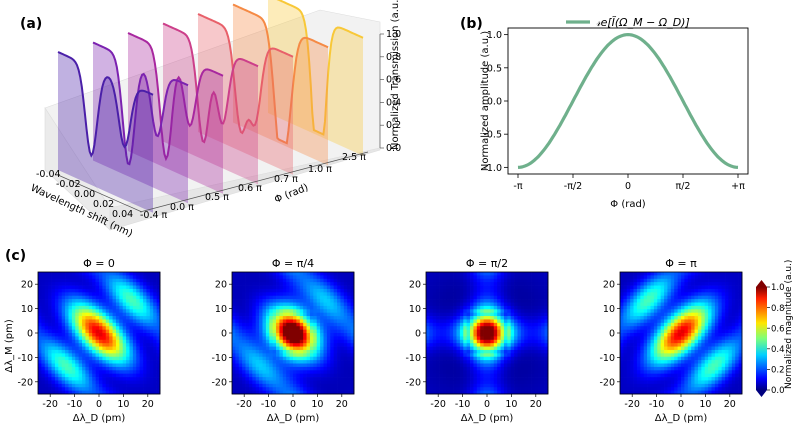 This screenshot has height=437, width=793. I want to click on x-tick-label-c: 20, so click(342, 404).